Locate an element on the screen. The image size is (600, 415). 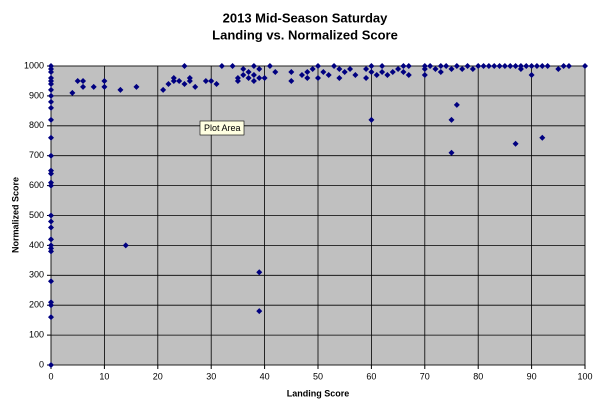
y-tick-label: 900 is located at coordinates (36, 95).